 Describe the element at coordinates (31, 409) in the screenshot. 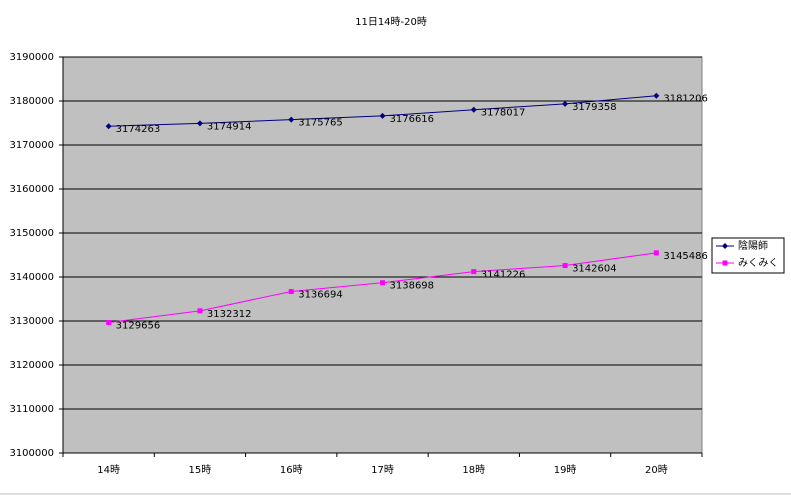

I see `y-tick-label: 3110000` at that location.